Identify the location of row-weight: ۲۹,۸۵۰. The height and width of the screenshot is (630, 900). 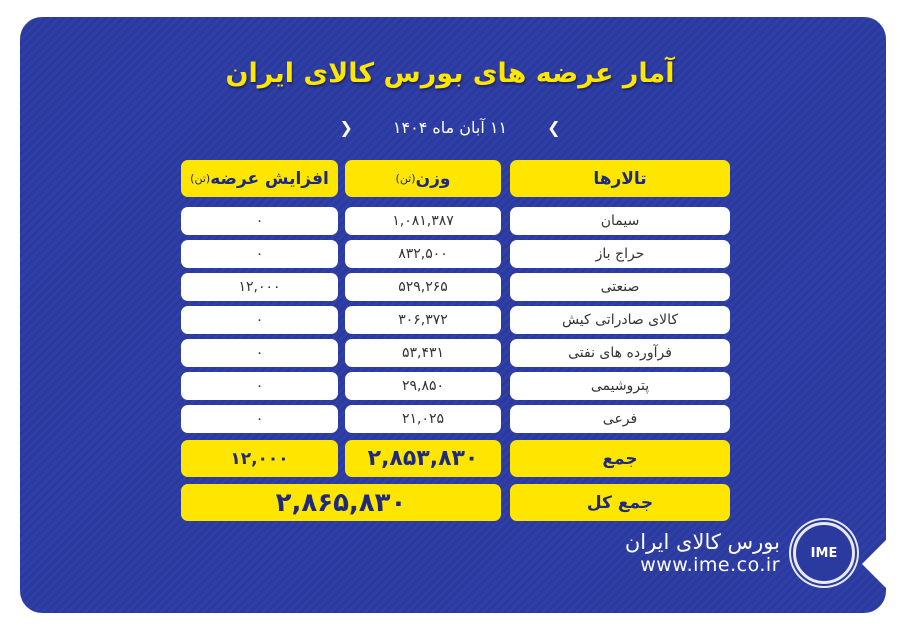
(423, 386).